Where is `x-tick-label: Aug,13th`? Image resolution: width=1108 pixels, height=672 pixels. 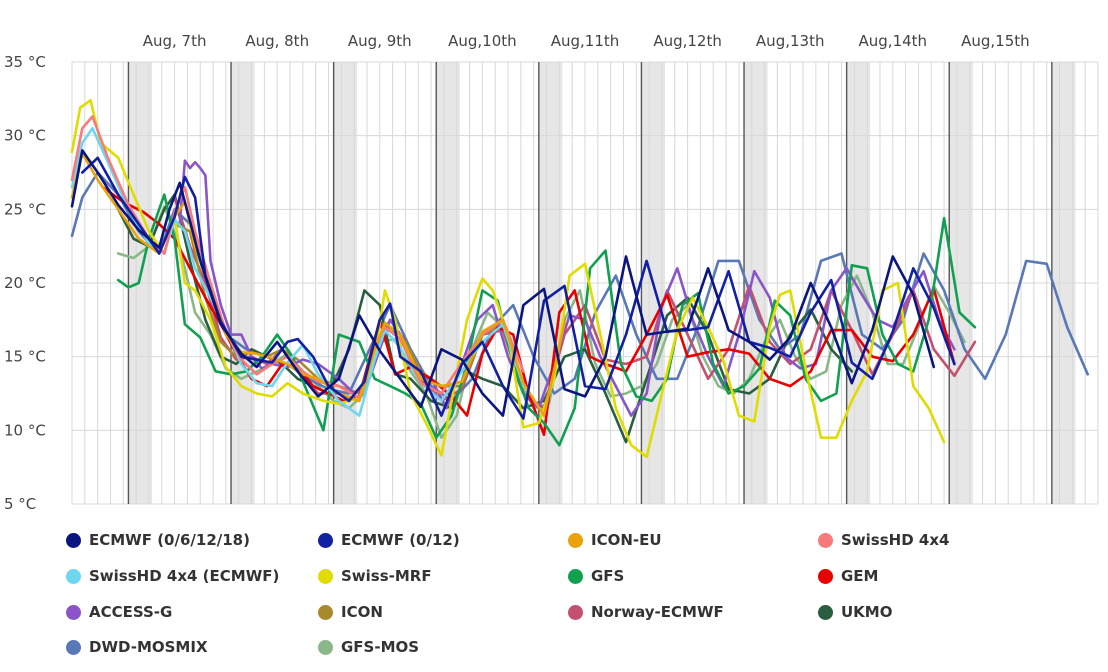 x-tick-label: Aug,13th is located at coordinates (790, 41).